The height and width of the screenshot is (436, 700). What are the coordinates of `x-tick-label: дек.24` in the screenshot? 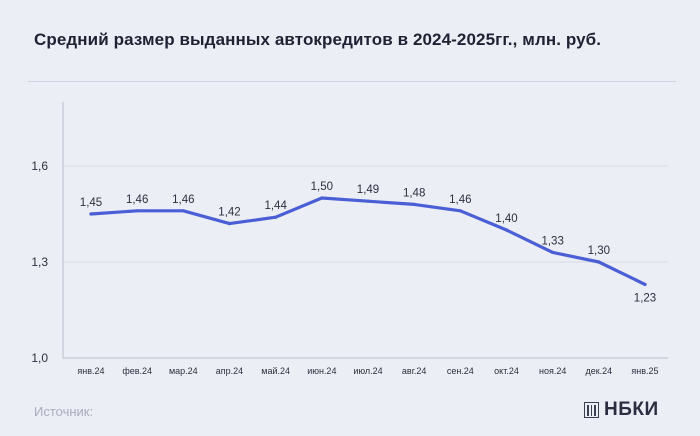 It's located at (598, 371).